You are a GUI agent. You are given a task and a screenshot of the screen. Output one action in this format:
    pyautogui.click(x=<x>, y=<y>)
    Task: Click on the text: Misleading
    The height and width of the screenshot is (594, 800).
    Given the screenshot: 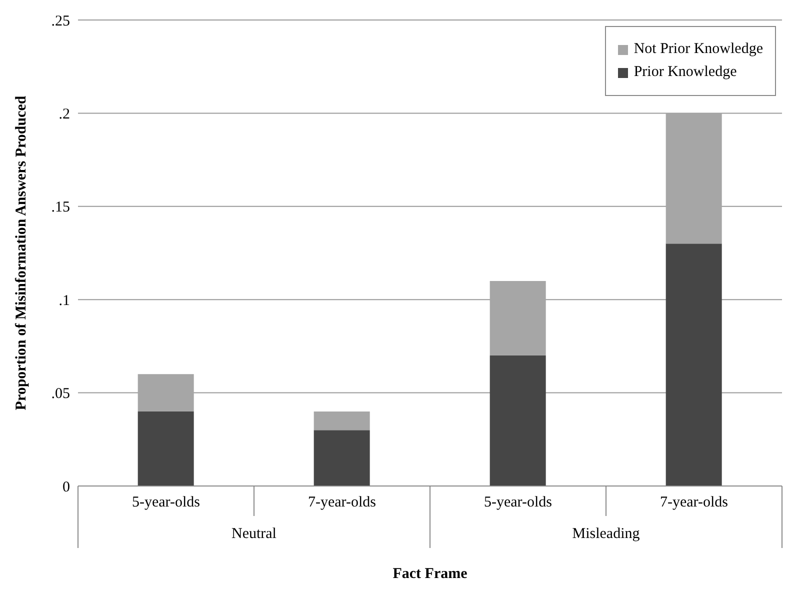 What is the action you would take?
    pyautogui.click(x=606, y=534)
    